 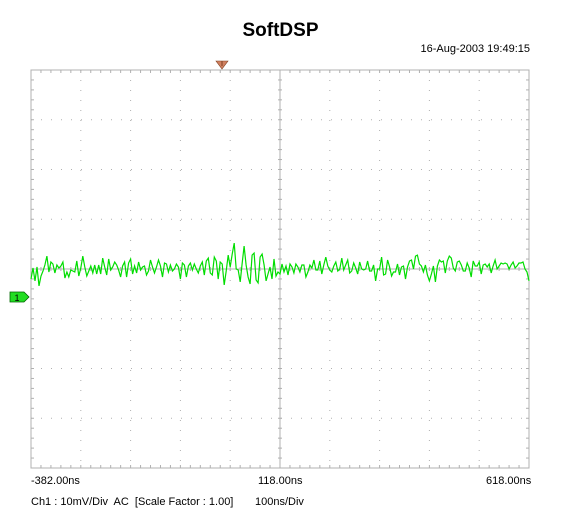 I want to click on chart-title: SoftDSP, so click(x=280, y=30).